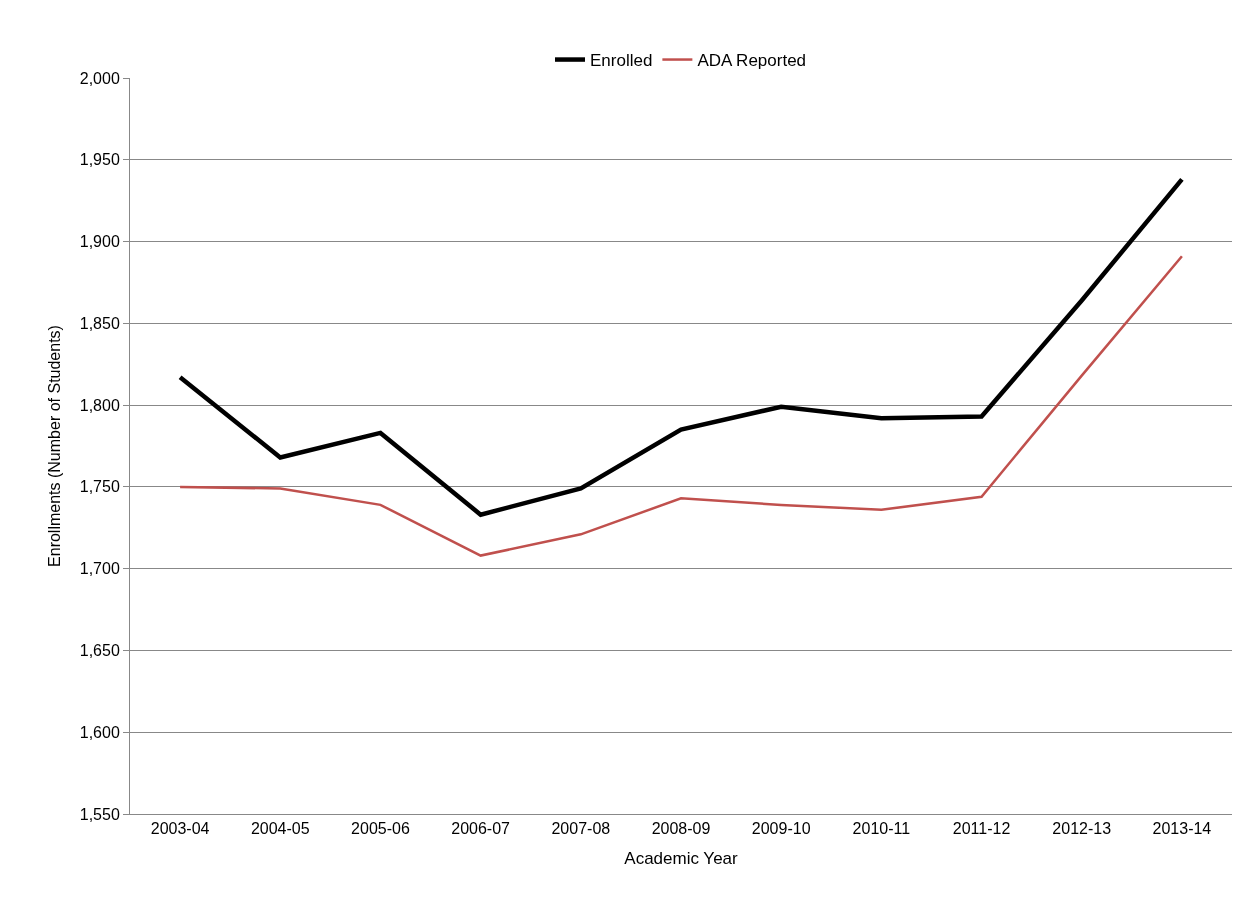 This screenshot has height=907, width=1250. What do you see at coordinates (621, 61) in the screenshot?
I see `legend-label: Enrolled` at bounding box center [621, 61].